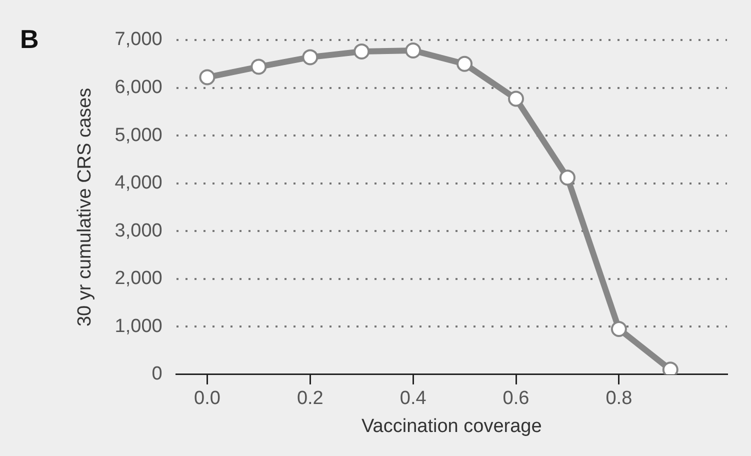  What do you see at coordinates (413, 399) in the screenshot?
I see `x-tick-label: 0.4` at bounding box center [413, 399].